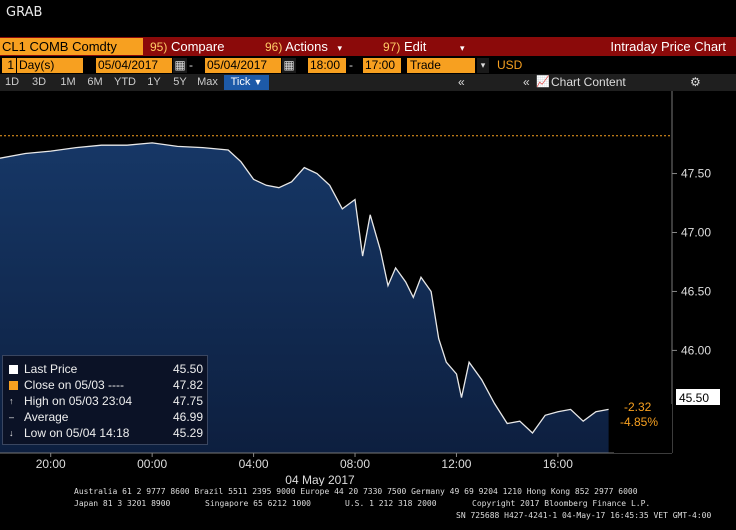  I want to click on edit-label: Edit, so click(415, 46).